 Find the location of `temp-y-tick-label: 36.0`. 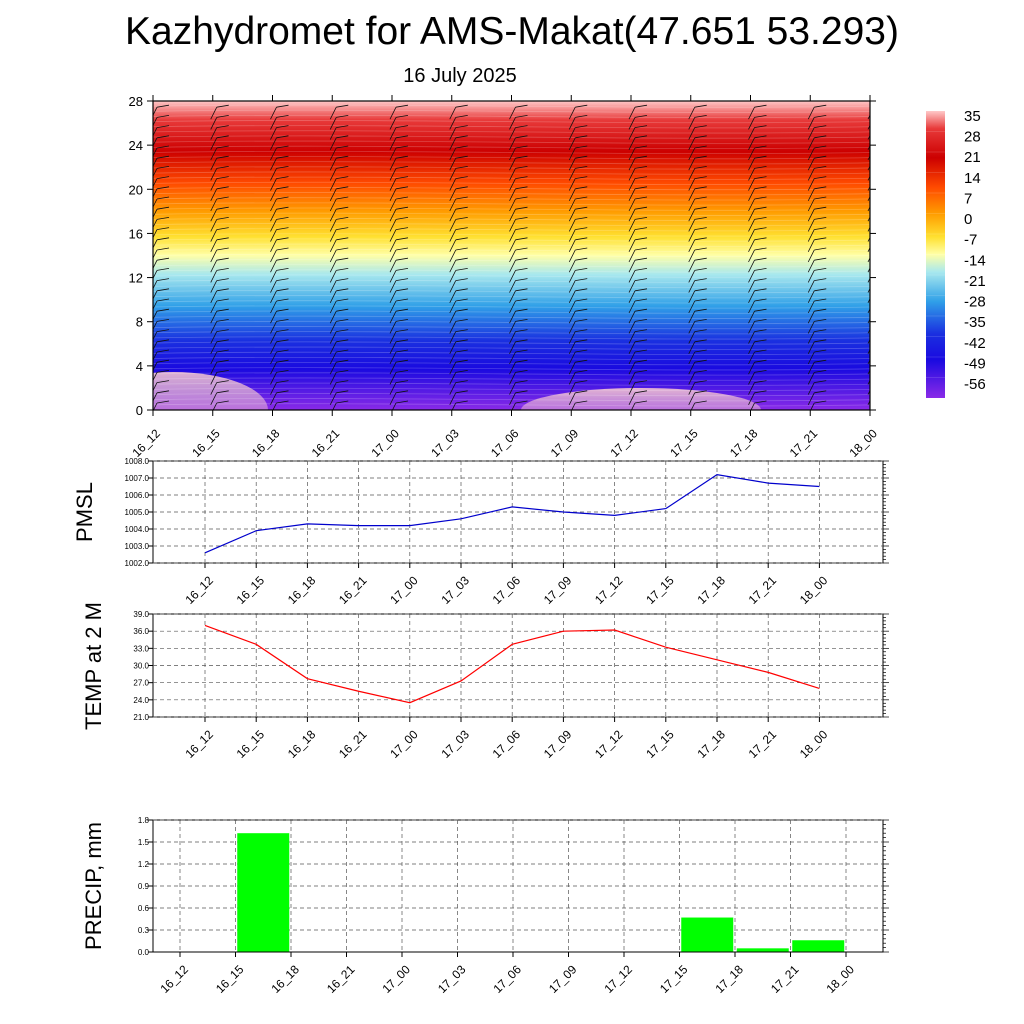

temp-y-tick-label: 36.0 is located at coordinates (141, 631).